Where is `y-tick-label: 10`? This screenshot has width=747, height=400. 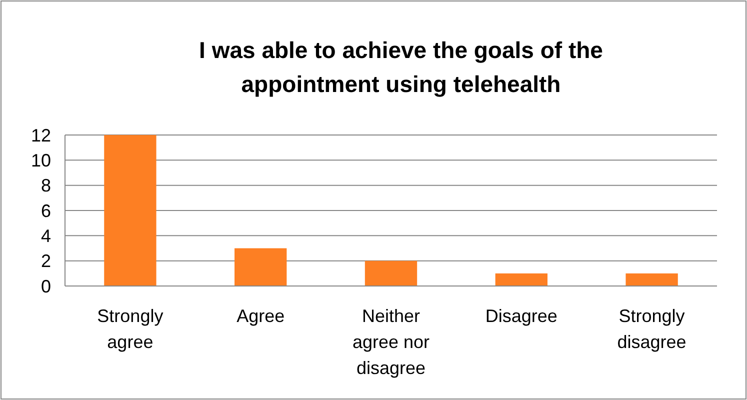
y-tick-label: 10 is located at coordinates (40, 160).